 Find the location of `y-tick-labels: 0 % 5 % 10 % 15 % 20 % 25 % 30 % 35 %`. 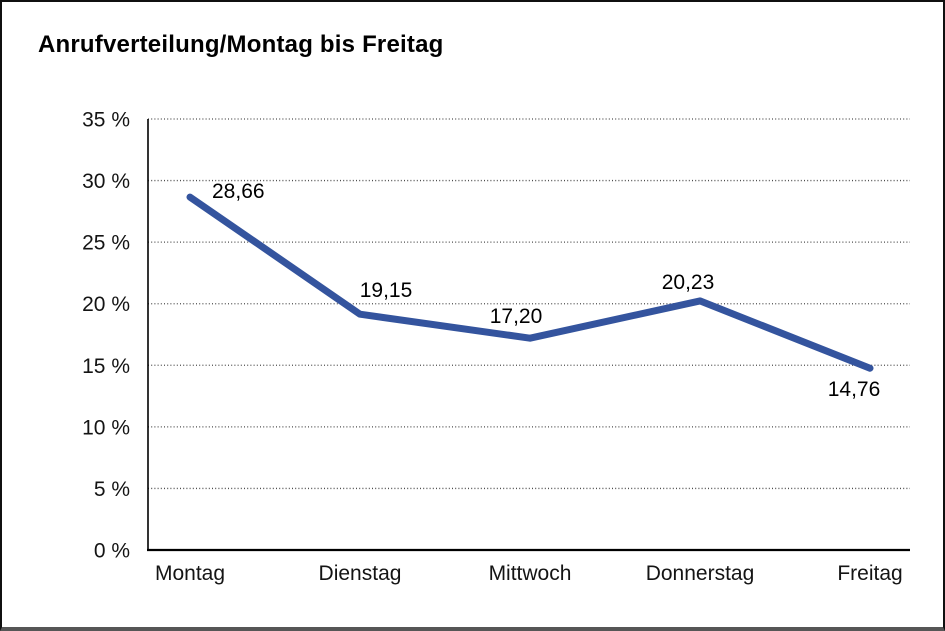

y-tick-labels: 0 % 5 % 10 % 15 % 20 % 25 % 30 % 35 % is located at coordinates (106, 336).